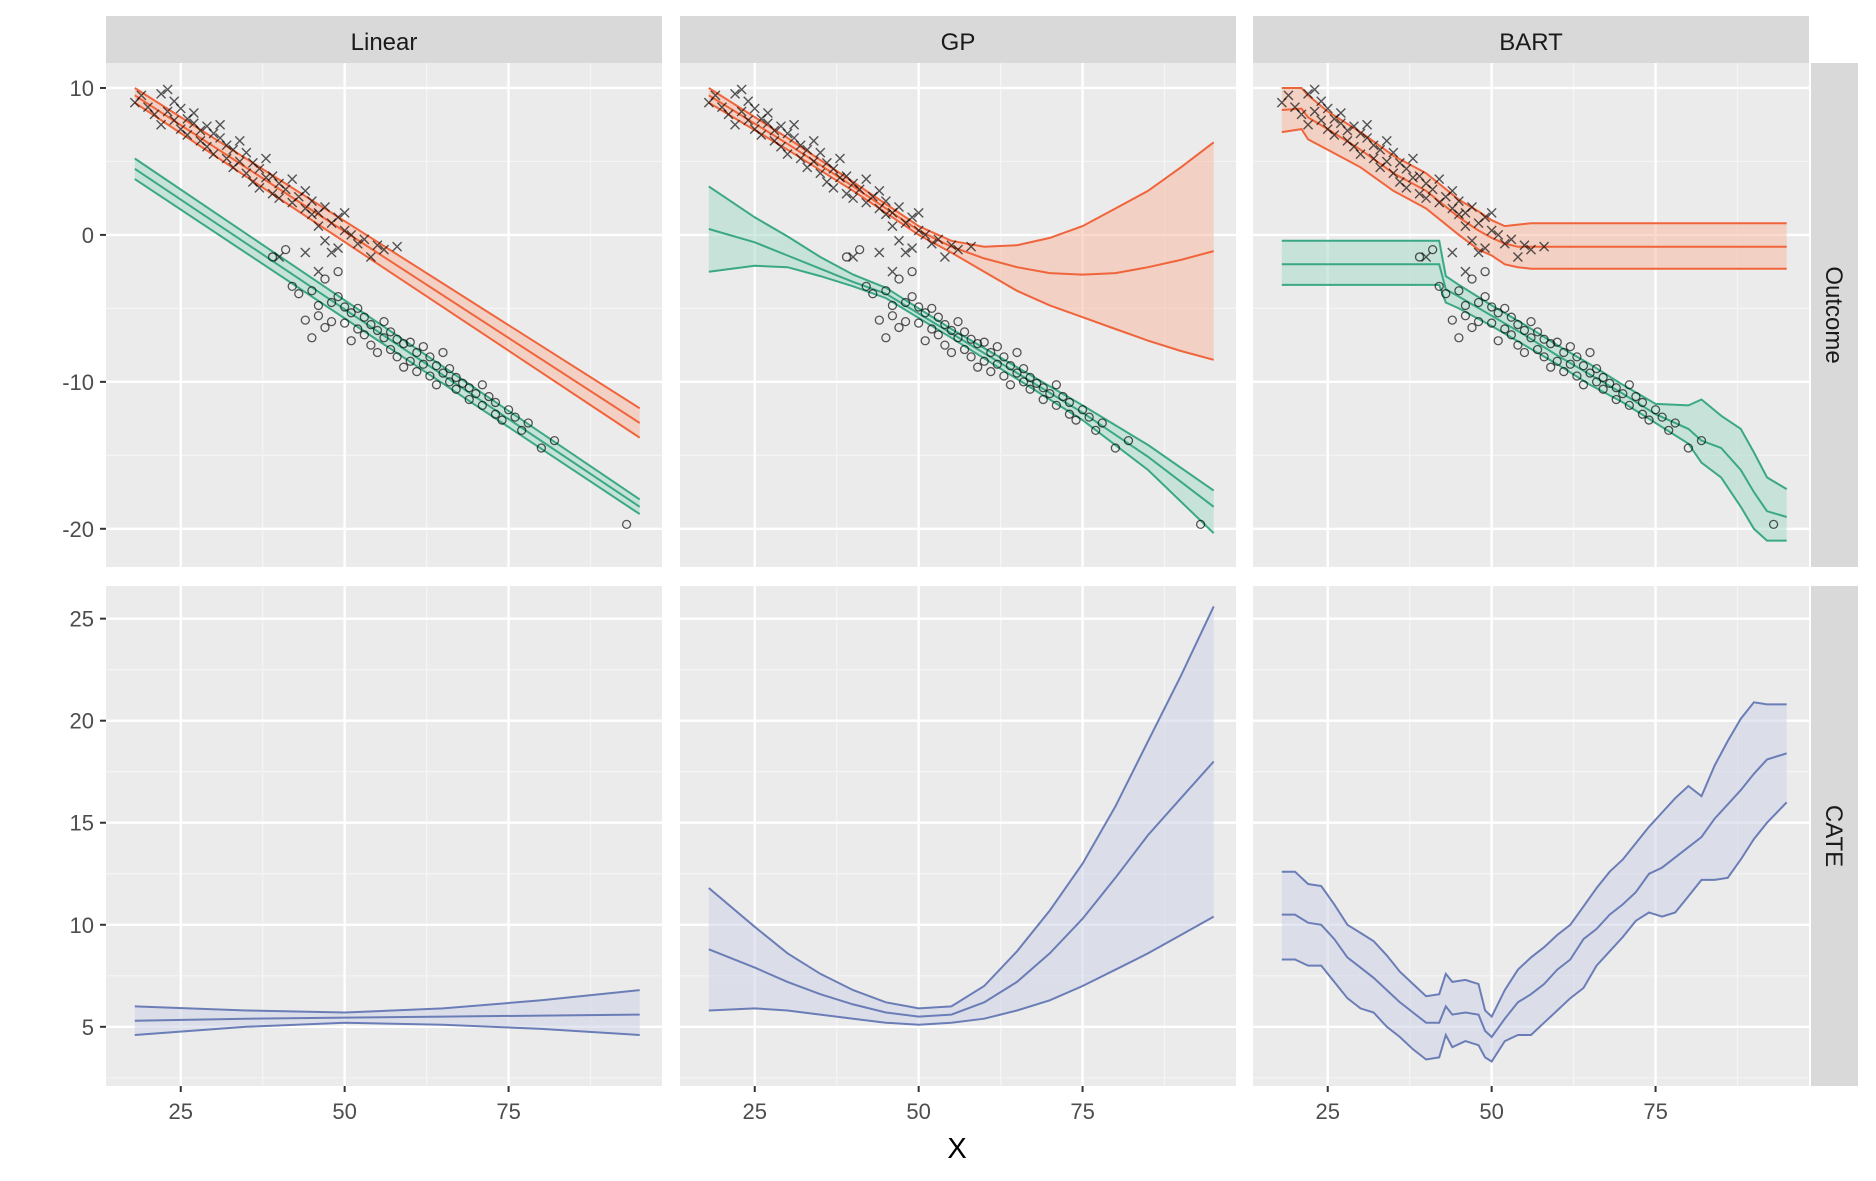 The image size is (1876, 1181). I want to click on panel-bart-outcome, so click(1531, 315).